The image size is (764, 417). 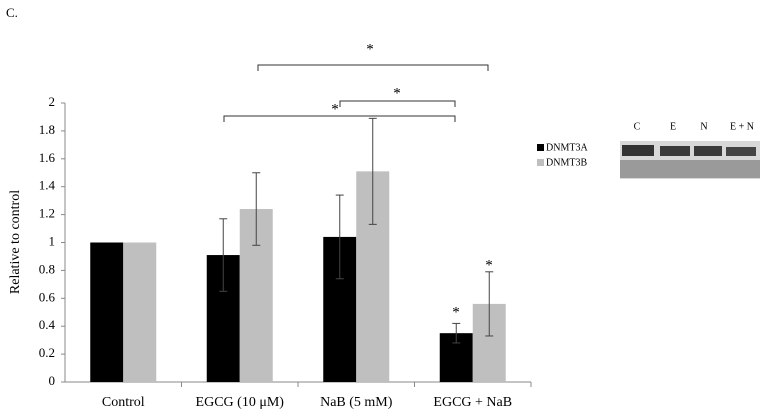 What do you see at coordinates (47, 213) in the screenshot?
I see `y-tick-label: 1.2` at bounding box center [47, 213].